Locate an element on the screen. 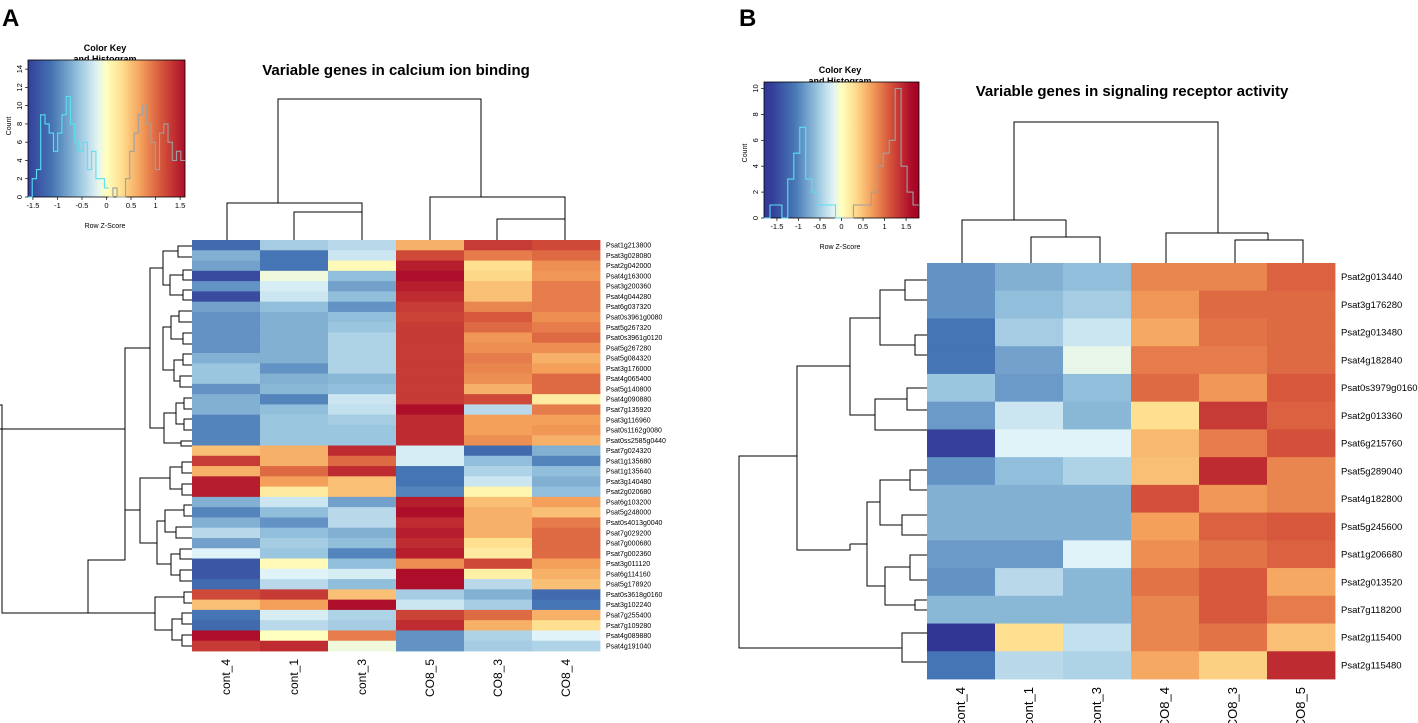 Image resolution: width=1418 pixels, height=723 pixels. panel-a-heatmap-column-label: CO8_5 is located at coordinates (430, 678).